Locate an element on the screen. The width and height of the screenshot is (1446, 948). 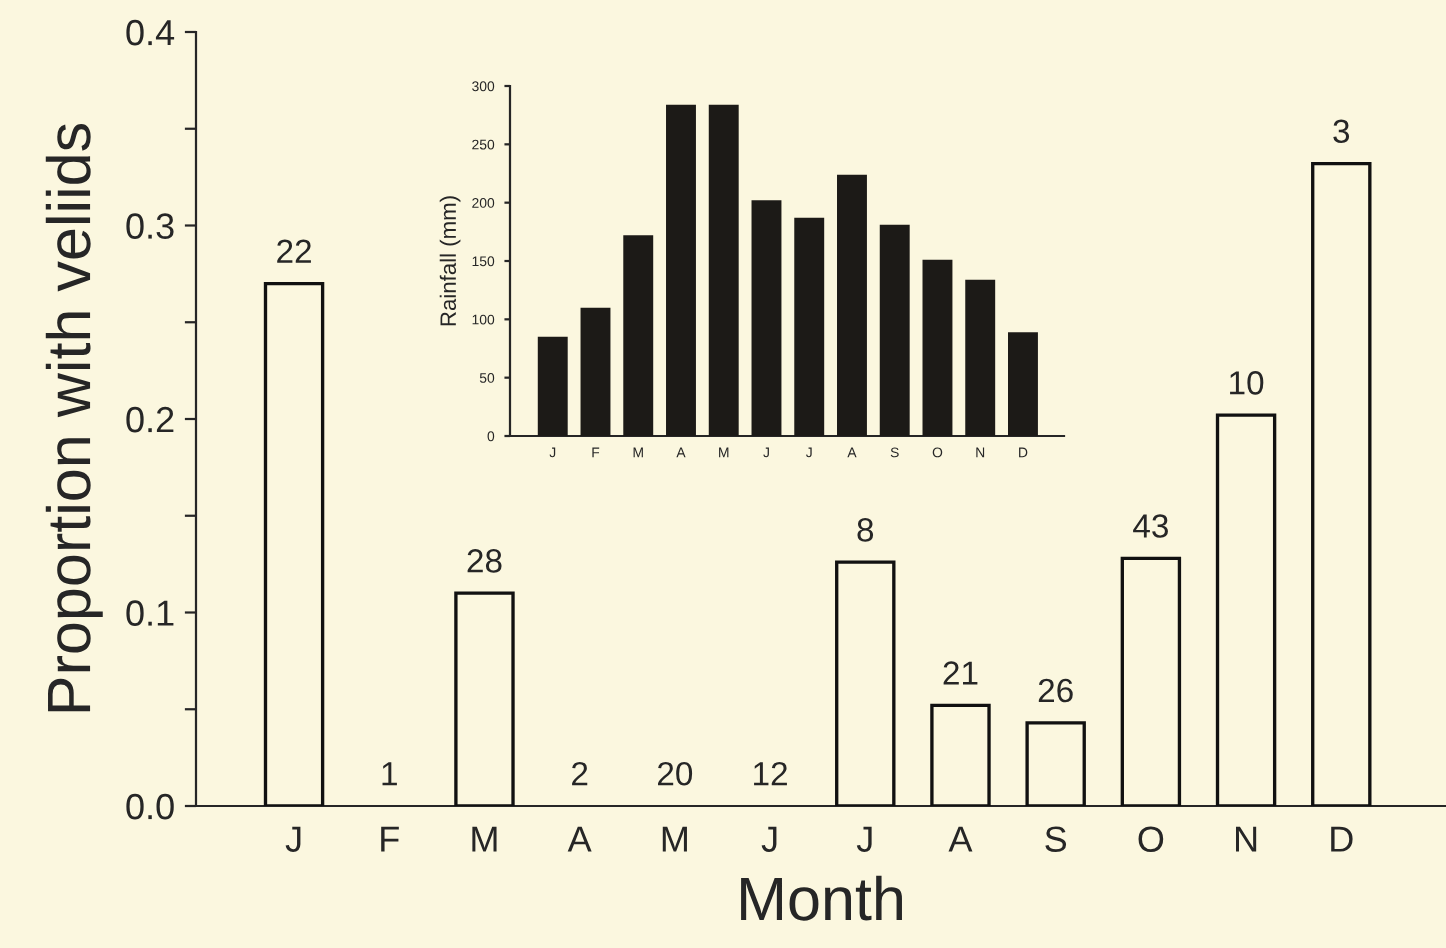
y-tick-label: 0.0 is located at coordinates (150, 806).